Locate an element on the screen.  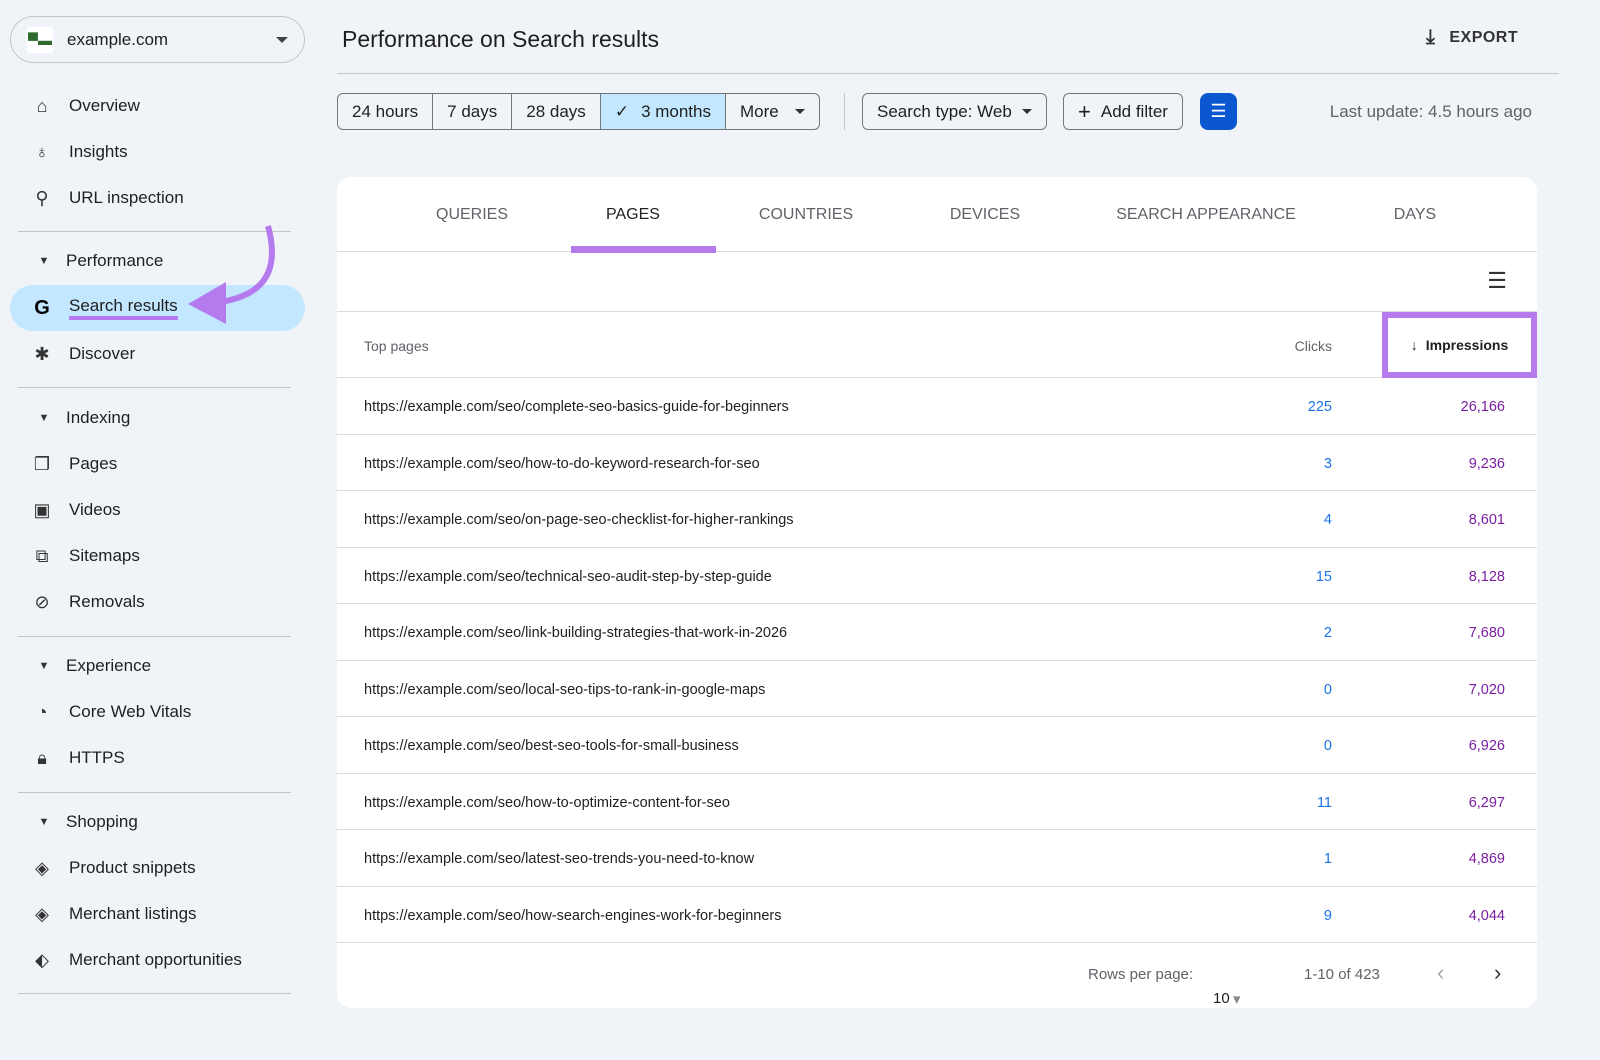
tab-countries: COUNTRIES is located at coordinates (806, 214).